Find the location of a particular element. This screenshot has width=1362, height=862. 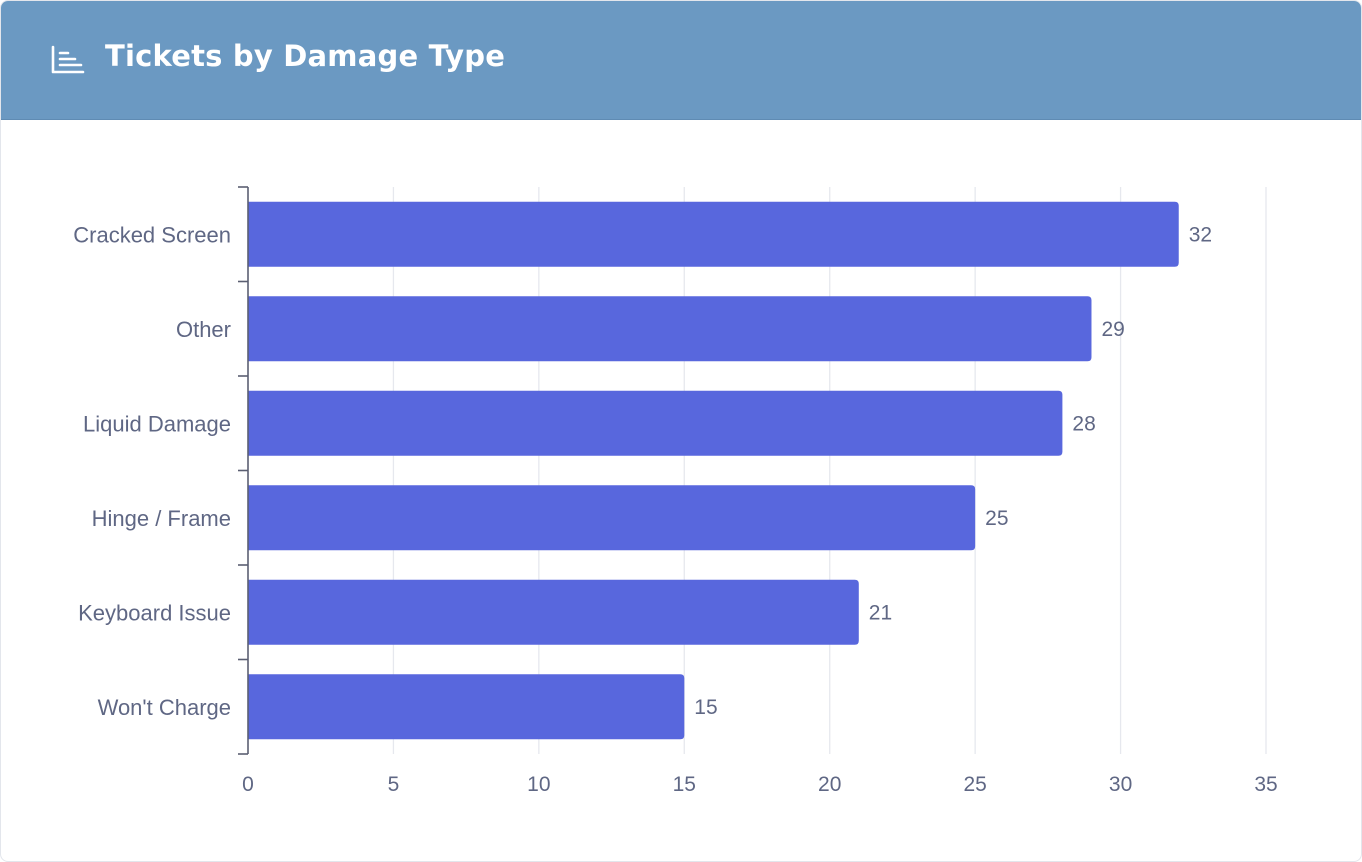

category-label: Liquid Damage is located at coordinates (157, 423).